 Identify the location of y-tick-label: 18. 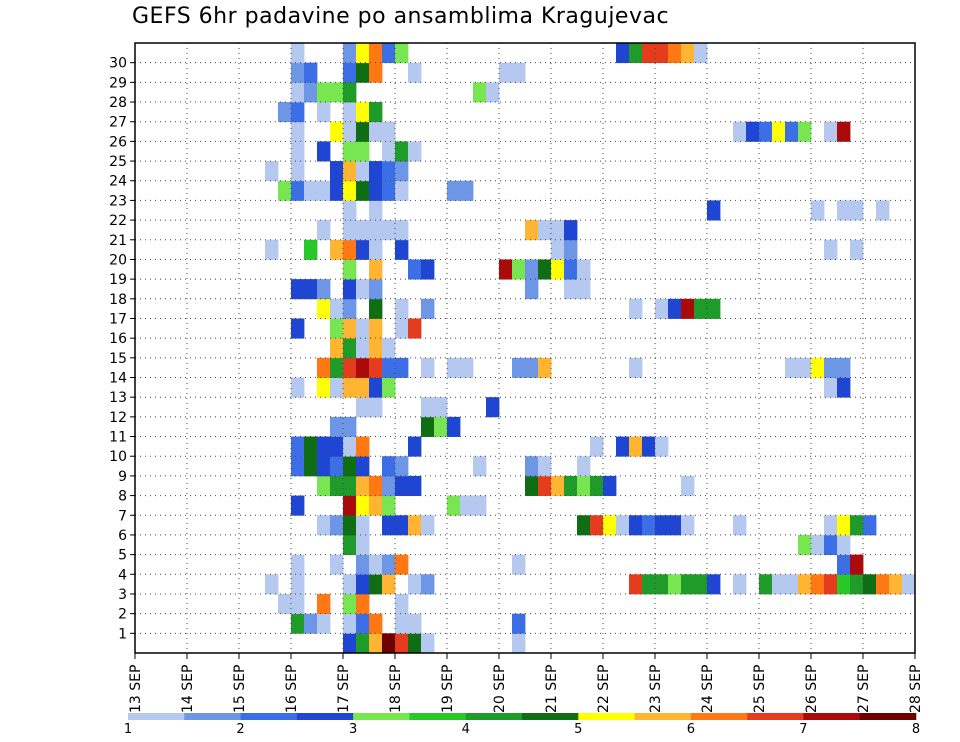
(118, 300).